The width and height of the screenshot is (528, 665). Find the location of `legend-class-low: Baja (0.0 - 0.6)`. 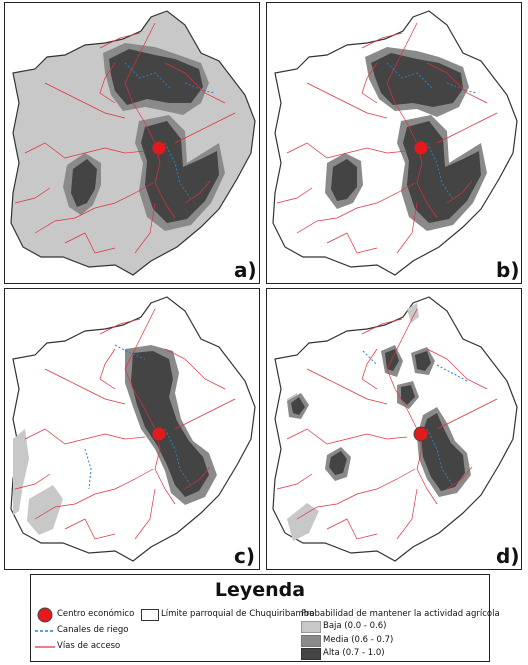

legend-class-low: Baja (0.0 - 0.6) is located at coordinates (355, 626).